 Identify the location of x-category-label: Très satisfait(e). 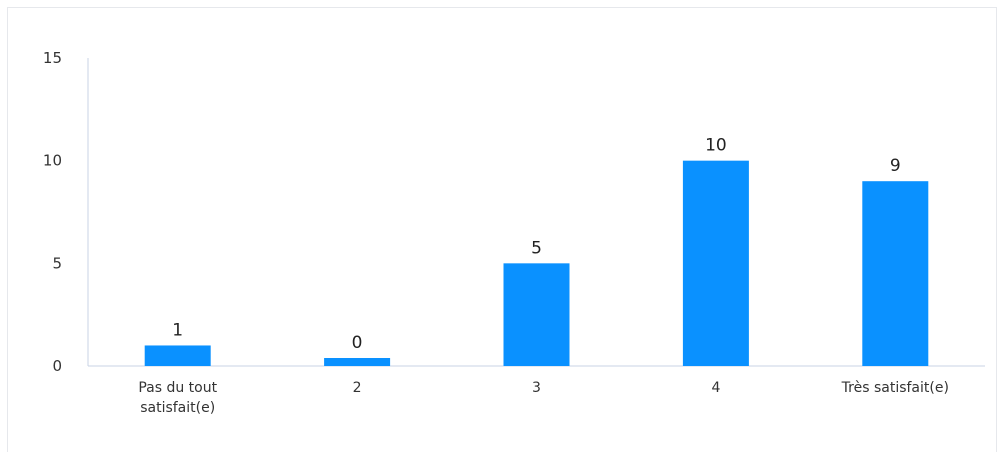
(895, 388).